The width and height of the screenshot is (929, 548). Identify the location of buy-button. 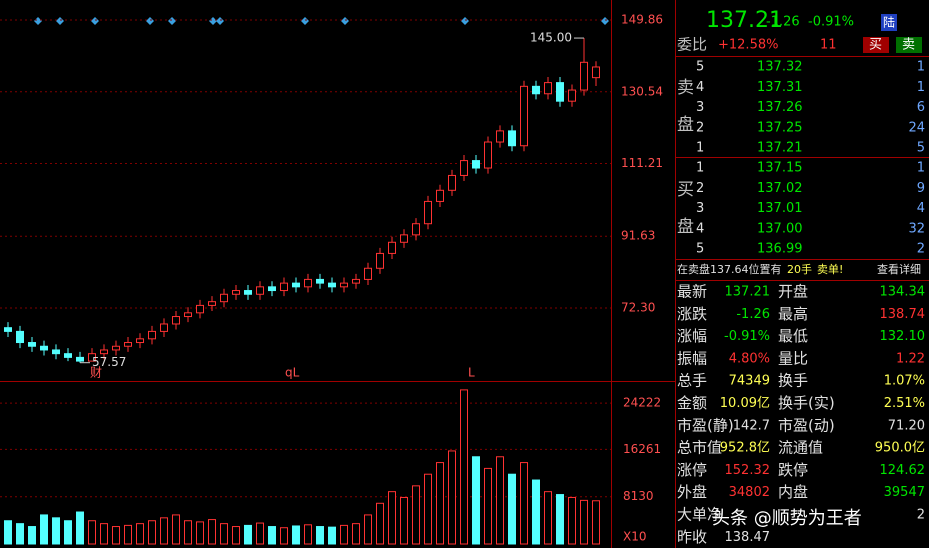
(876, 45).